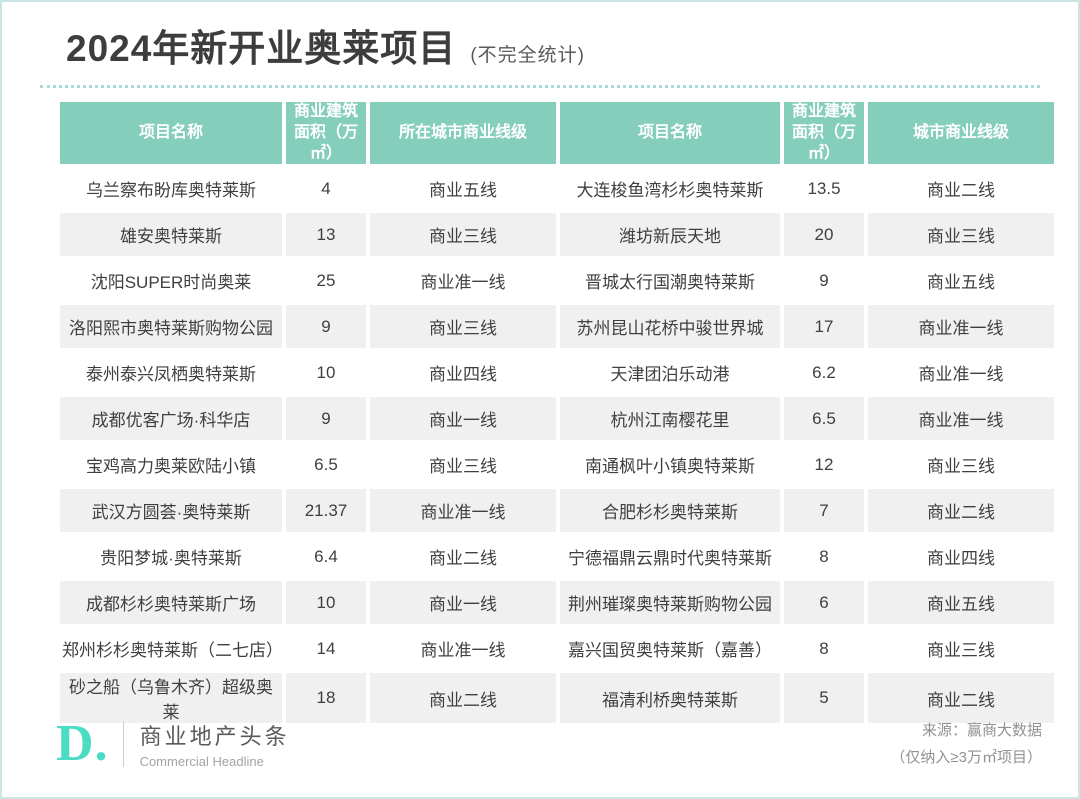 This screenshot has width=1080, height=799. What do you see at coordinates (557, 235) in the screenshot?
I see `table-row: 雄安奥特莱斯 13 商业三线 潍坊新辰天地 20 商业三线` at bounding box center [557, 235].